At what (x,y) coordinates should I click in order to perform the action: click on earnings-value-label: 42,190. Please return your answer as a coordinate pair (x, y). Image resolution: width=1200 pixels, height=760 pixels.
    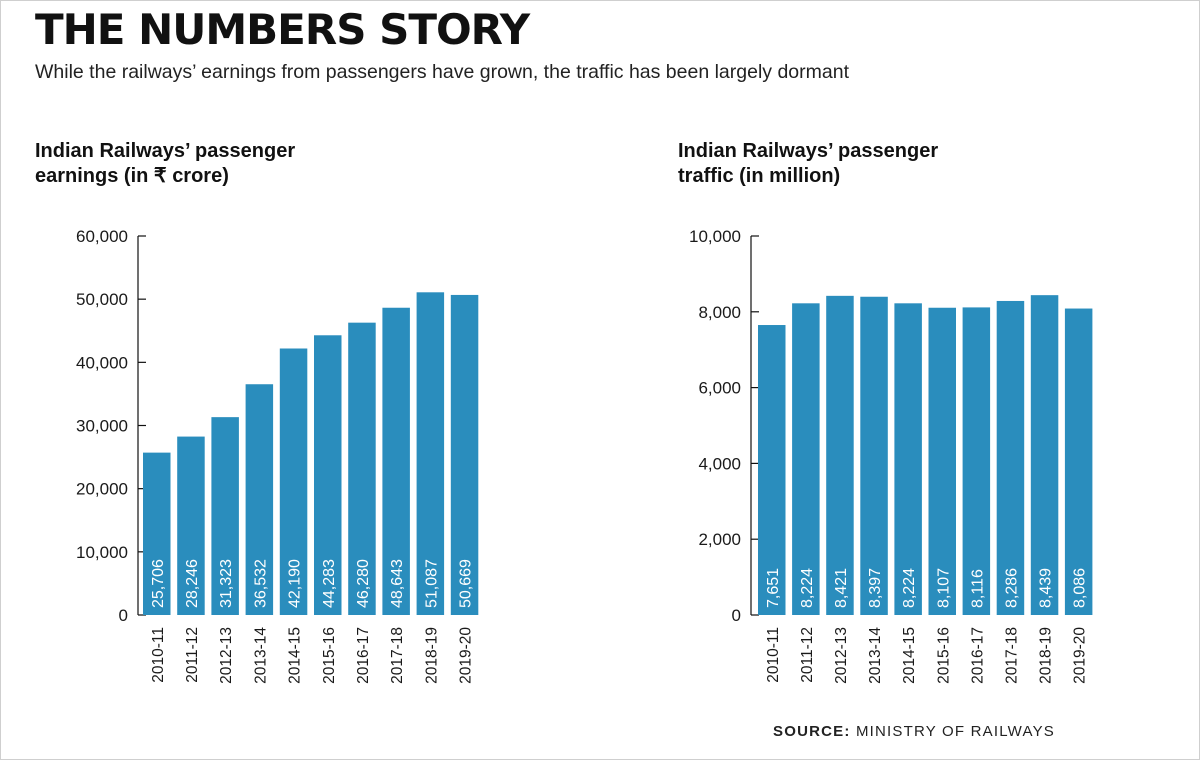
    Looking at the image, I should click on (295, 583).